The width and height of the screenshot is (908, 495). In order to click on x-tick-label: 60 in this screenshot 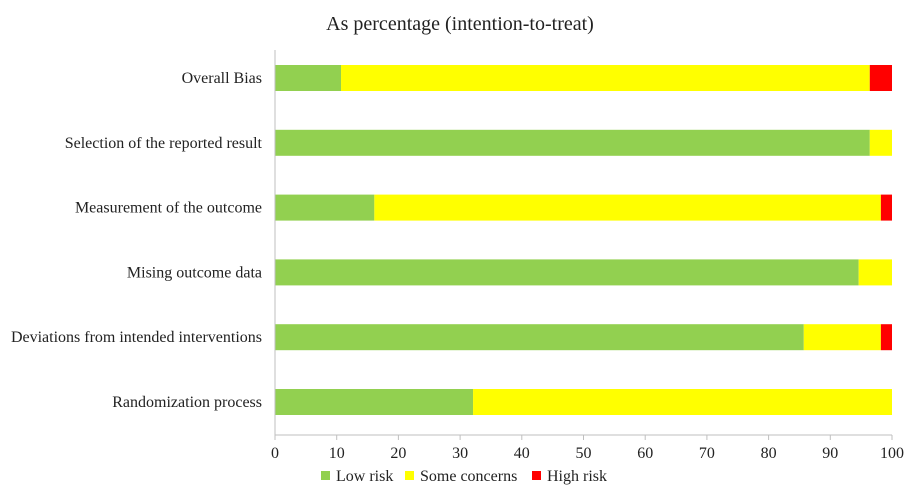, I will do `click(645, 453)`.